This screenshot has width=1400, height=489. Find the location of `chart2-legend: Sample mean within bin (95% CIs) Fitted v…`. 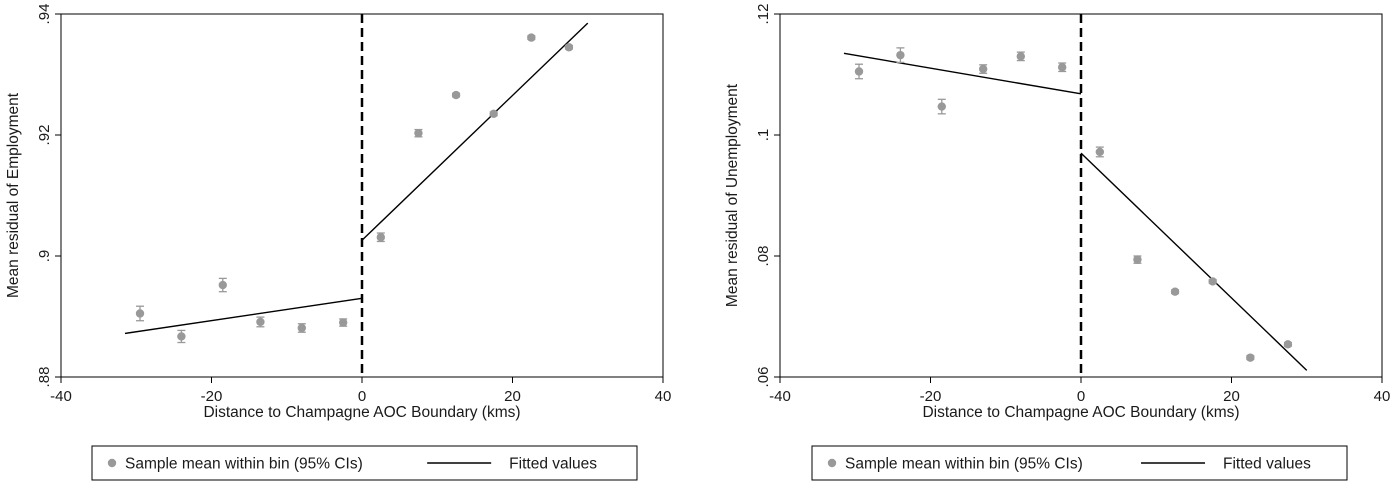

chart2-legend: Sample mean within bin (95% CIs) Fitted v… is located at coordinates (1079, 463).